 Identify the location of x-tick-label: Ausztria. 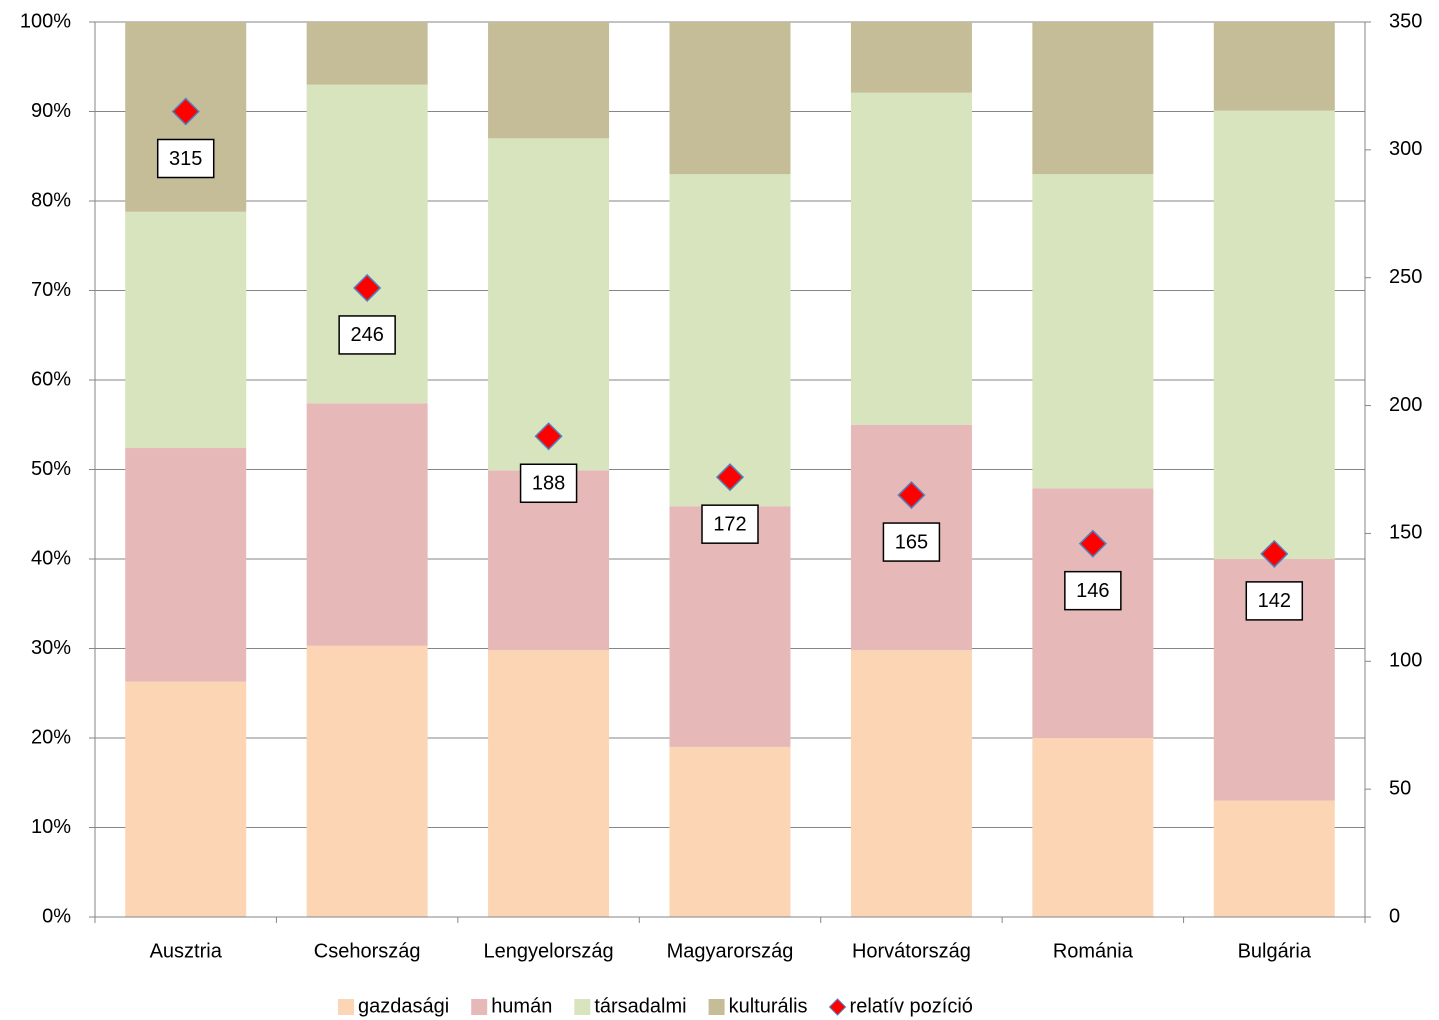
(186, 951).